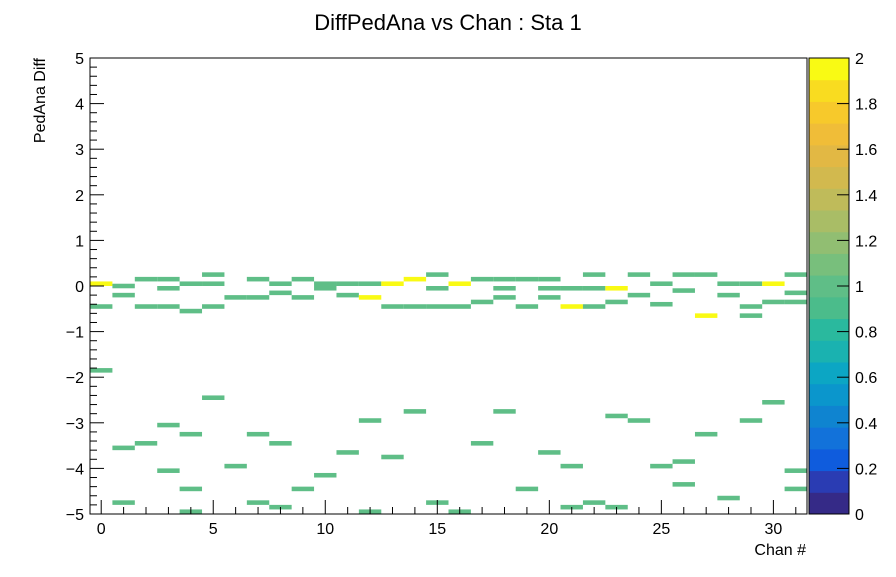  I want to click on colorbar-tick-label: 1.2, so click(866, 241).